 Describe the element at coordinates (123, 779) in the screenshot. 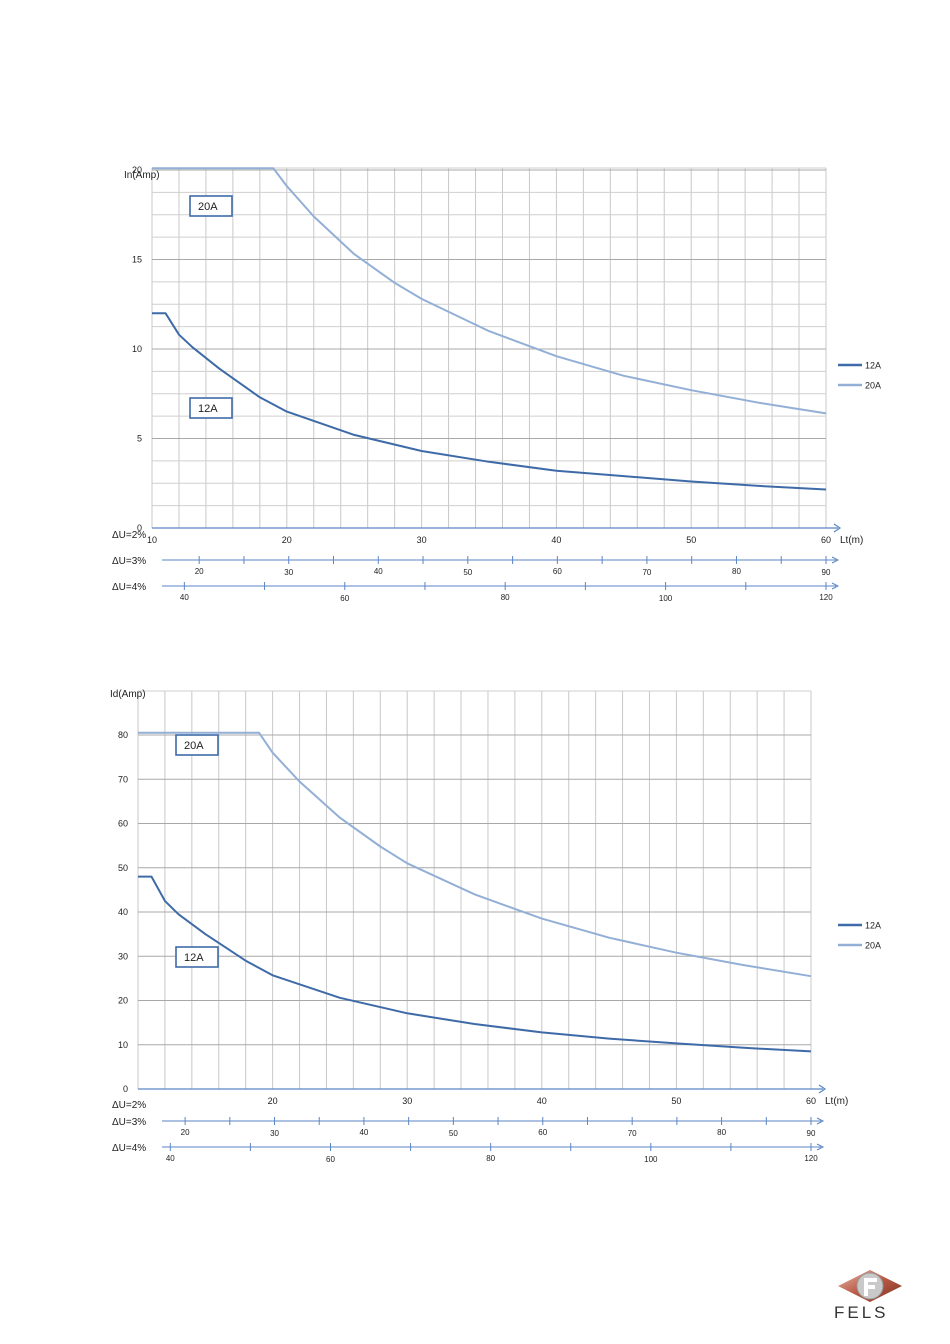

I see `y-tick-label: 70` at that location.